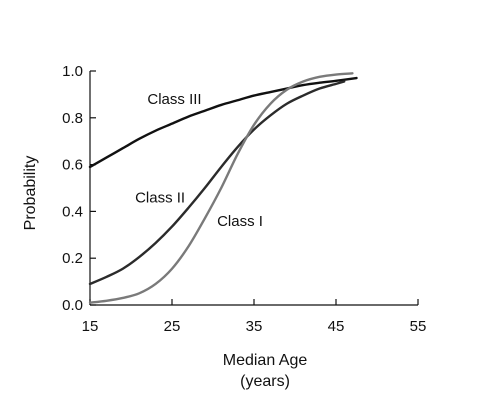  What do you see at coordinates (418, 326) in the screenshot?
I see `x-tick-label: 55` at bounding box center [418, 326].